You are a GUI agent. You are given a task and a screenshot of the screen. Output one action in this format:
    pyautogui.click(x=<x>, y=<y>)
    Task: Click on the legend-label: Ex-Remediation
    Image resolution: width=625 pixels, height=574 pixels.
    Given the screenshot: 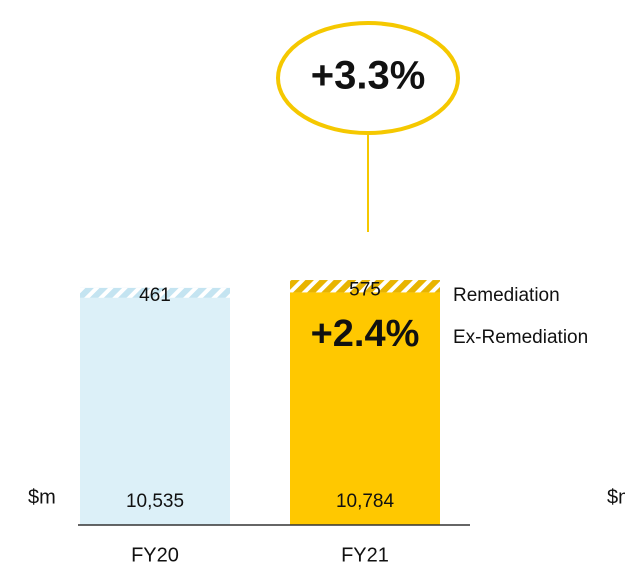 What is the action you would take?
    pyautogui.click(x=520, y=337)
    